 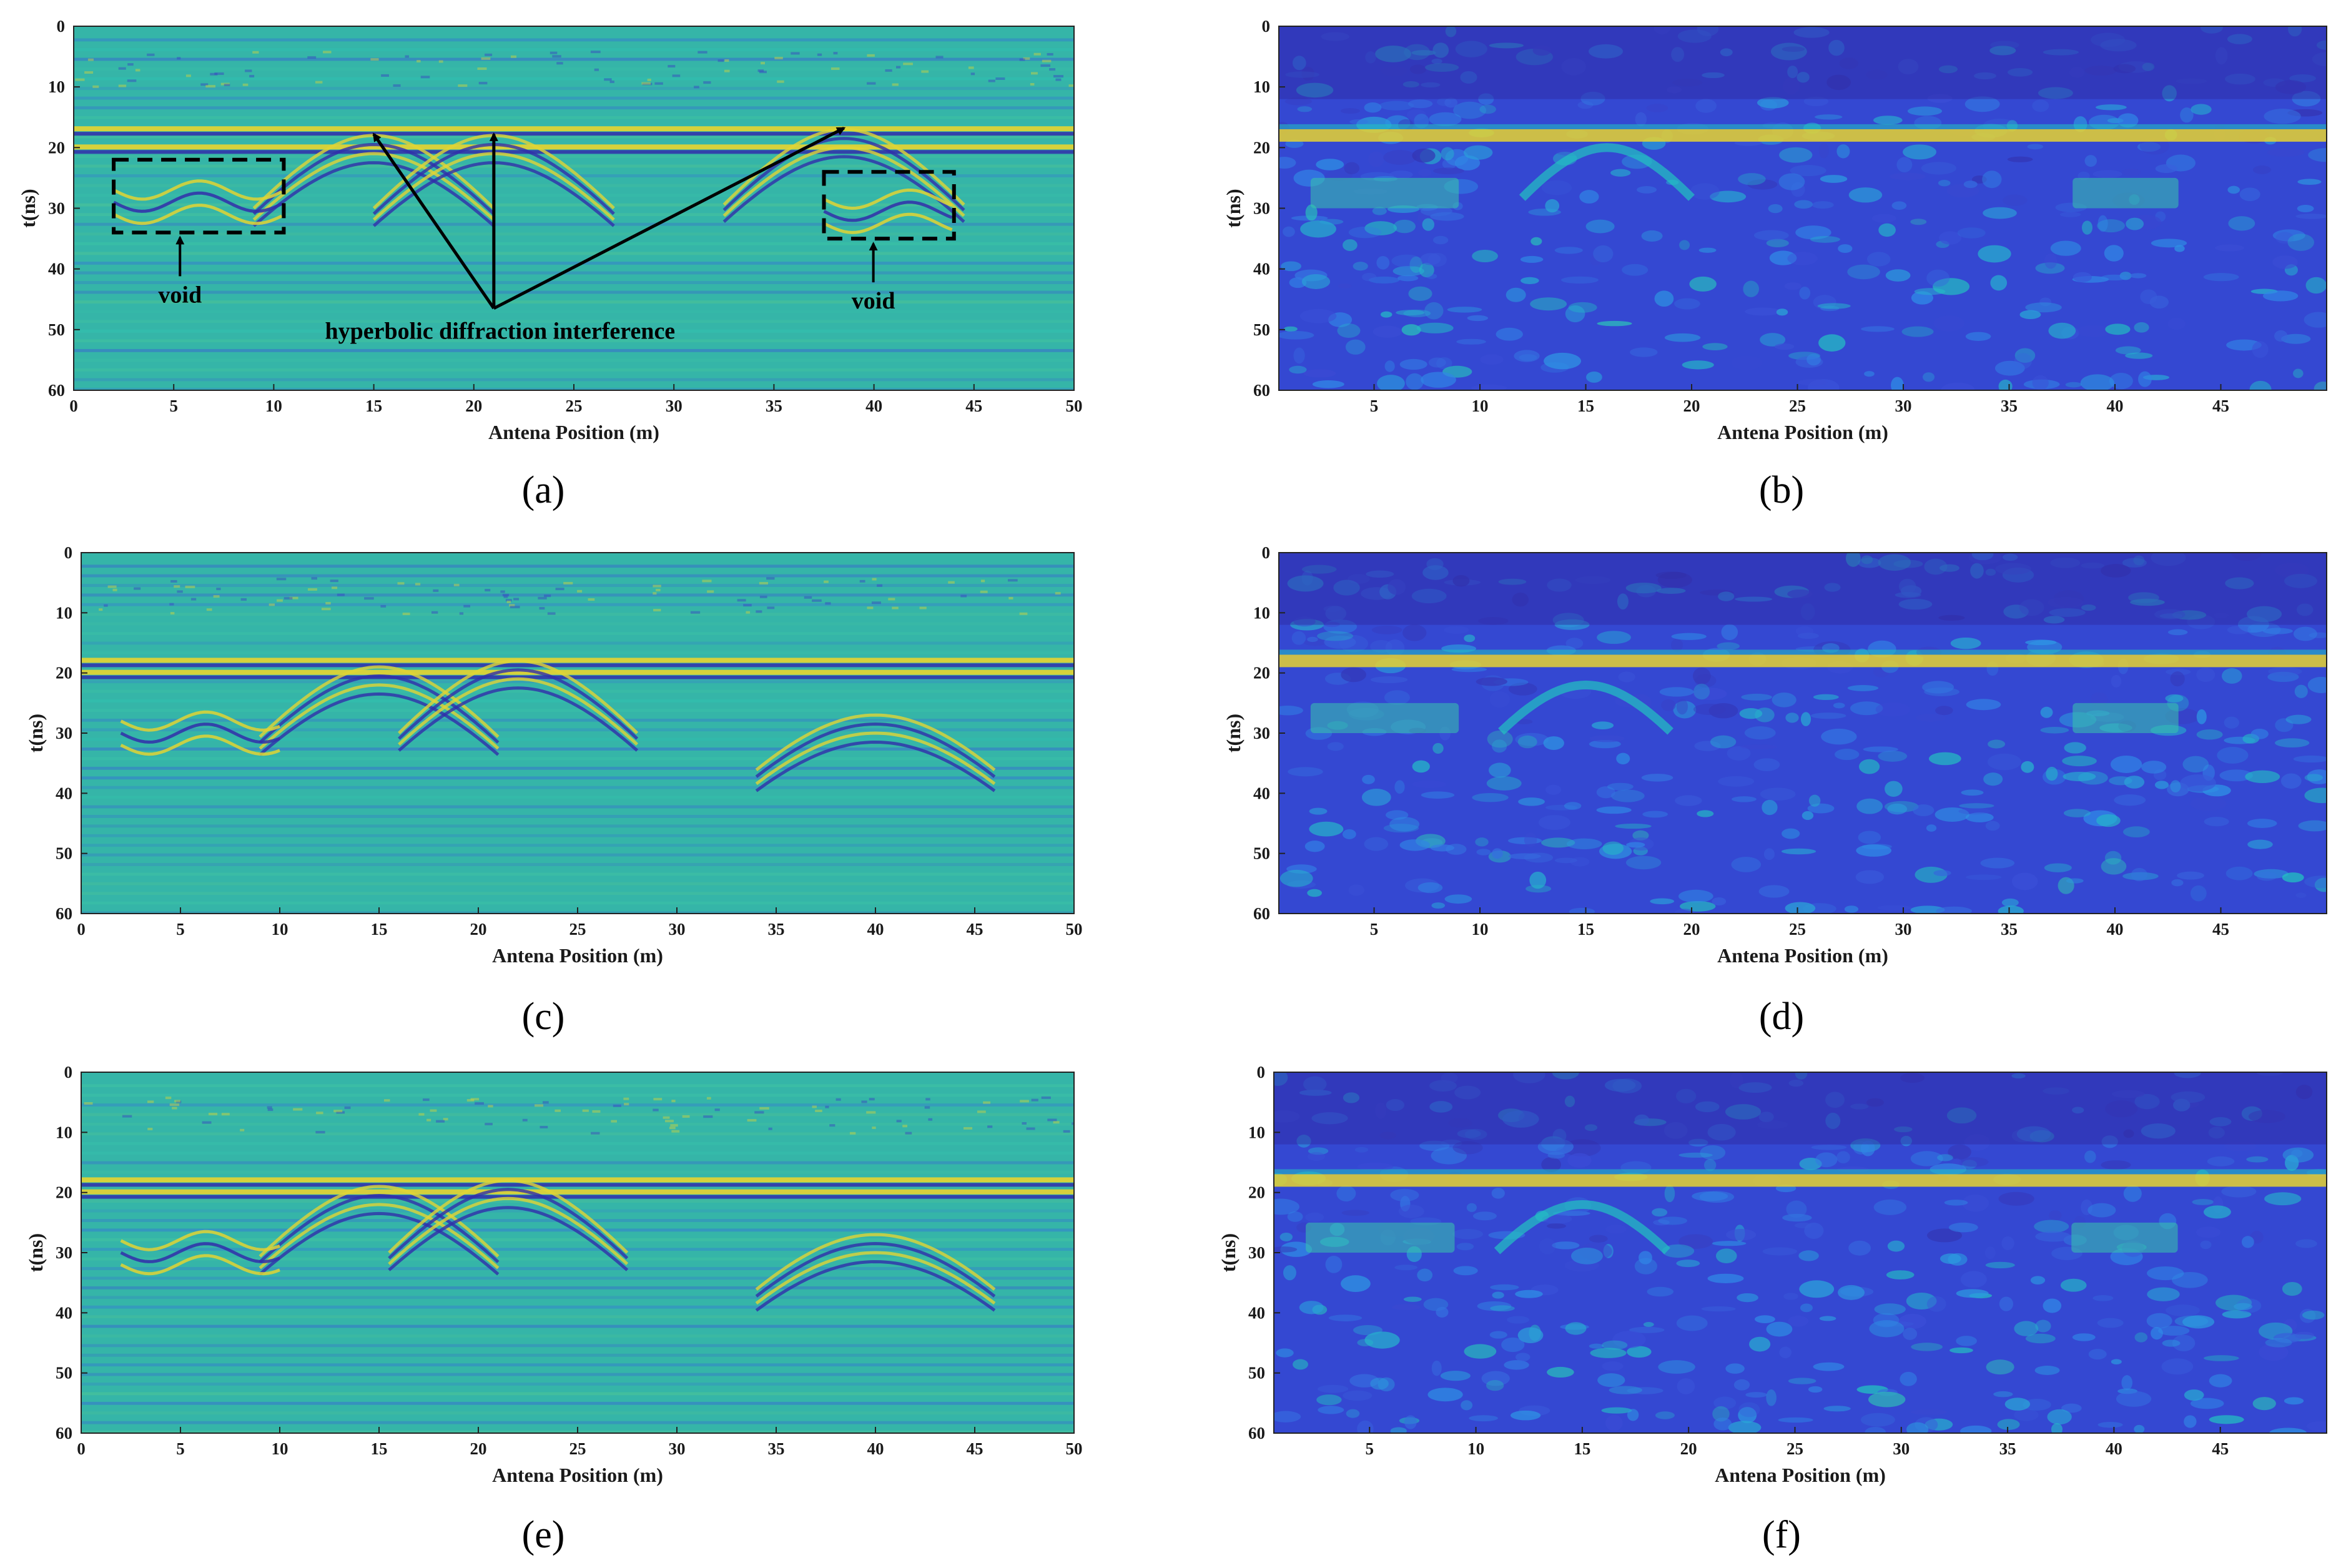 I want to click on diffraction-arrow, so click(x=434, y=221).